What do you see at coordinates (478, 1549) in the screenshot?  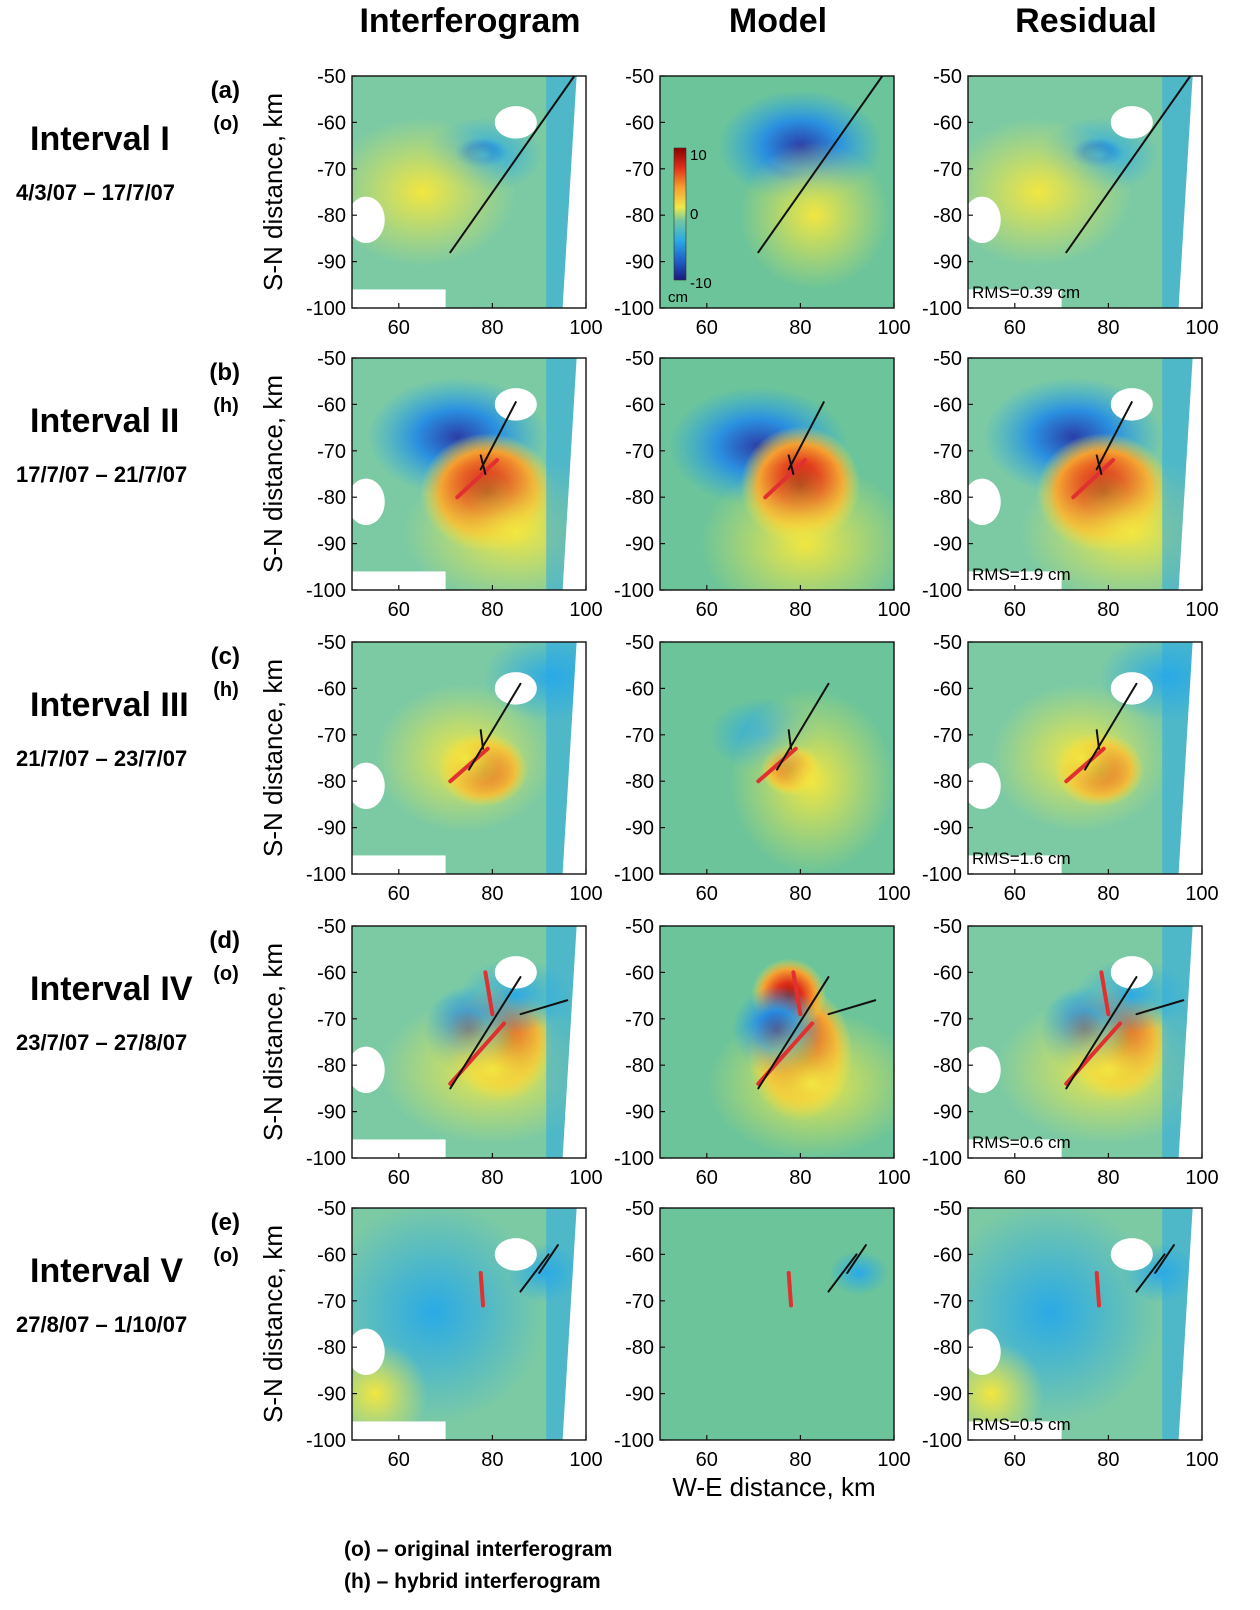 I see `footnote-original: (o) – original interferogram` at bounding box center [478, 1549].